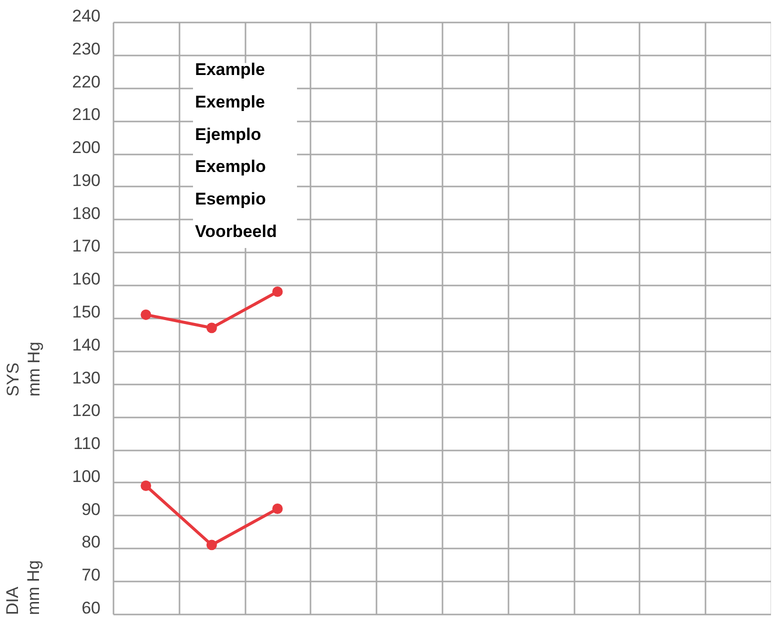  What do you see at coordinates (86, 279) in the screenshot?
I see `y-tick-label: 160` at bounding box center [86, 279].